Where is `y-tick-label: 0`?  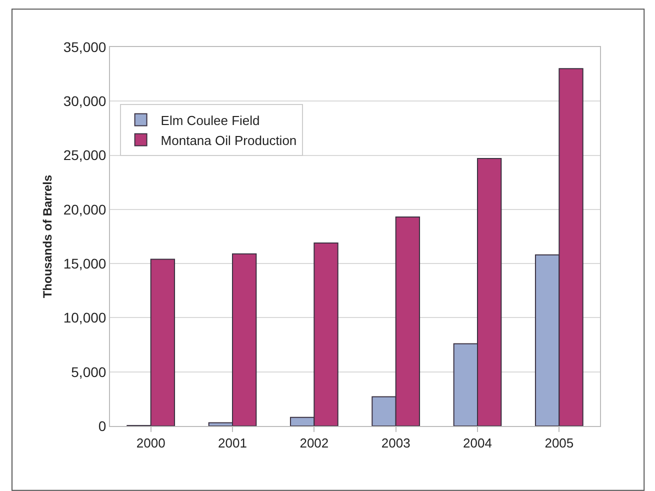
y-tick-label: 0 is located at coordinates (102, 426).